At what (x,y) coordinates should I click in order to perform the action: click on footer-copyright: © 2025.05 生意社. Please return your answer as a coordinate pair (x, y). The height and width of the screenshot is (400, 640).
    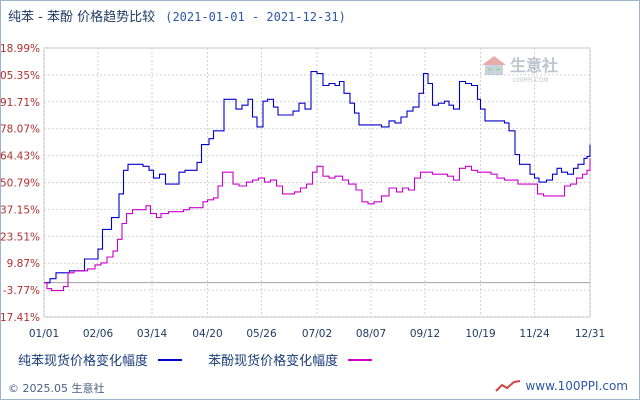
    Looking at the image, I should click on (56, 388).